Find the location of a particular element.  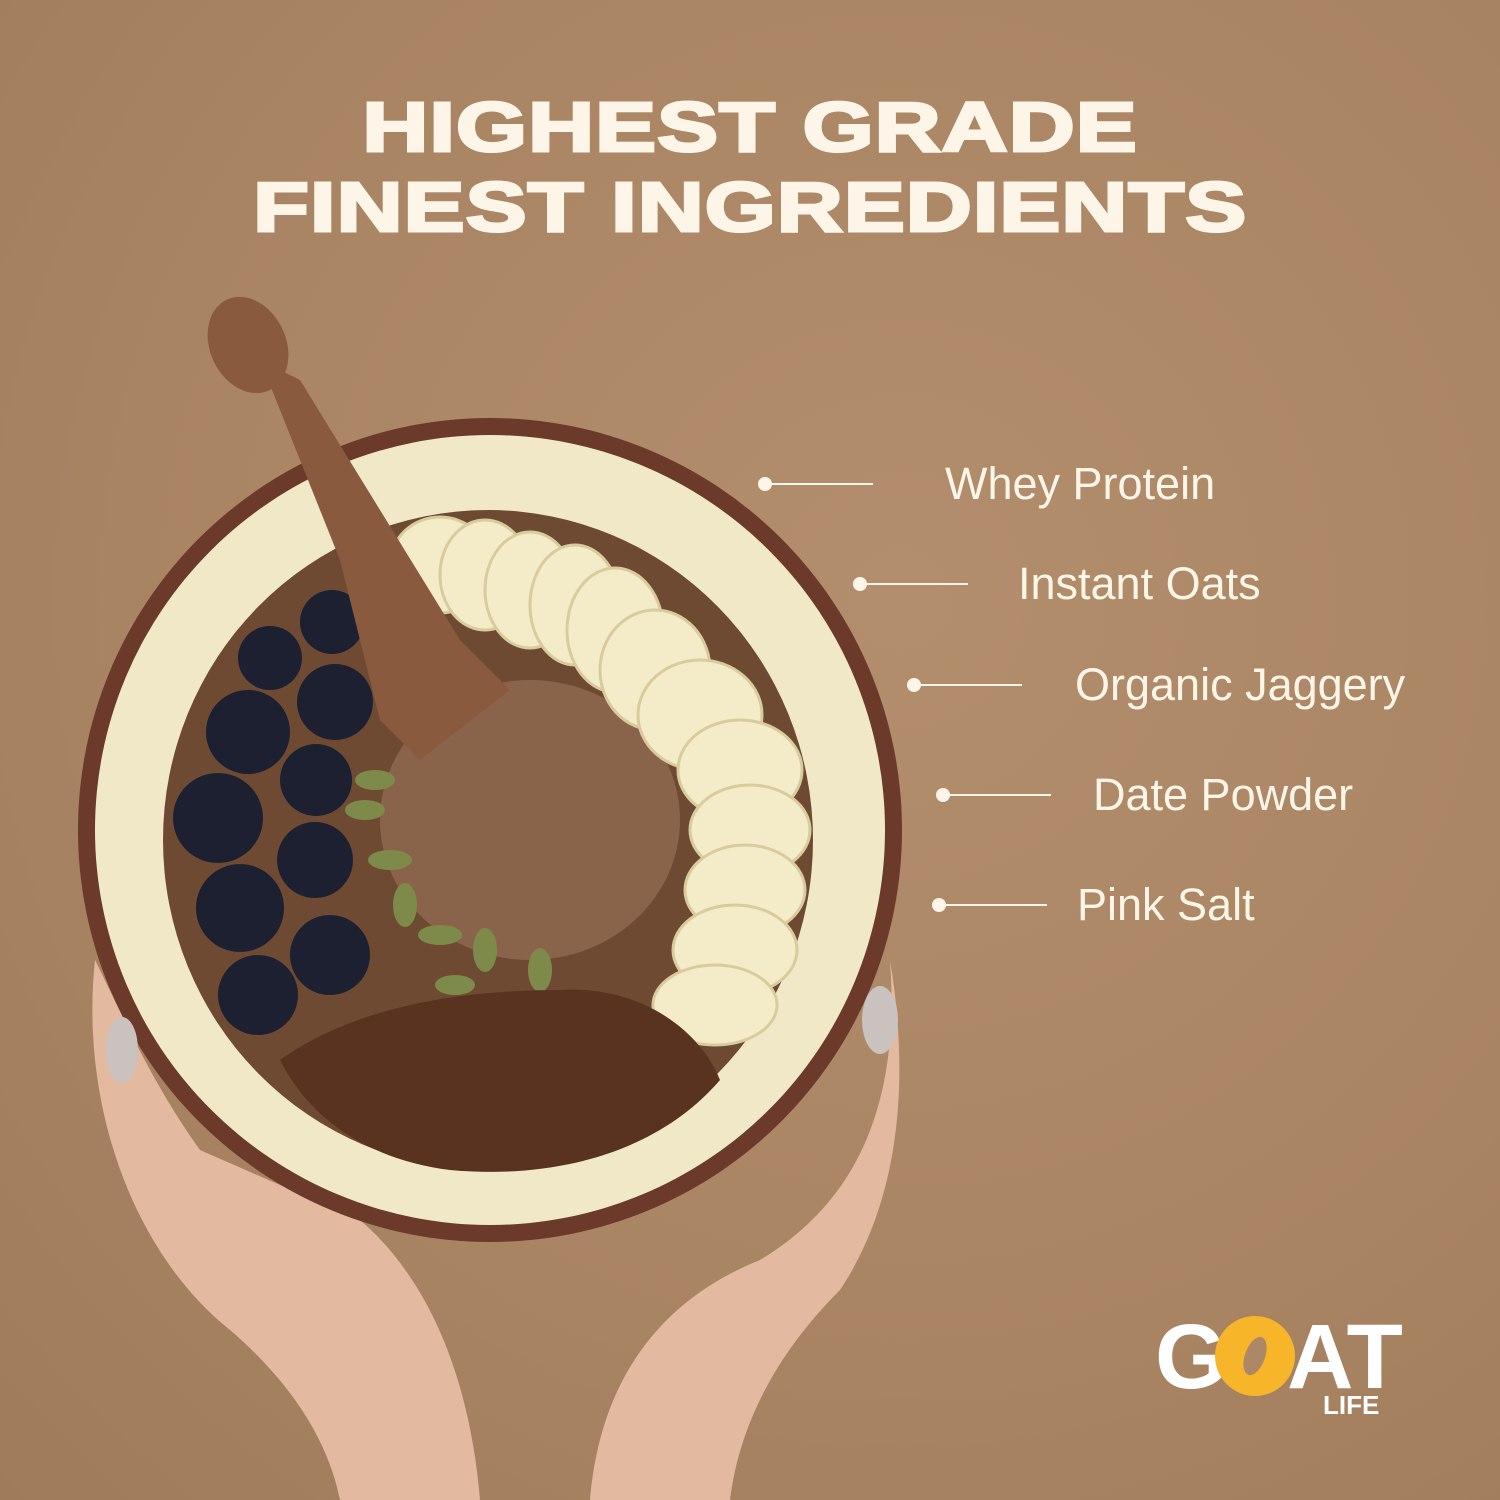

ingredient-label: Date Powder is located at coordinates (1223, 794).